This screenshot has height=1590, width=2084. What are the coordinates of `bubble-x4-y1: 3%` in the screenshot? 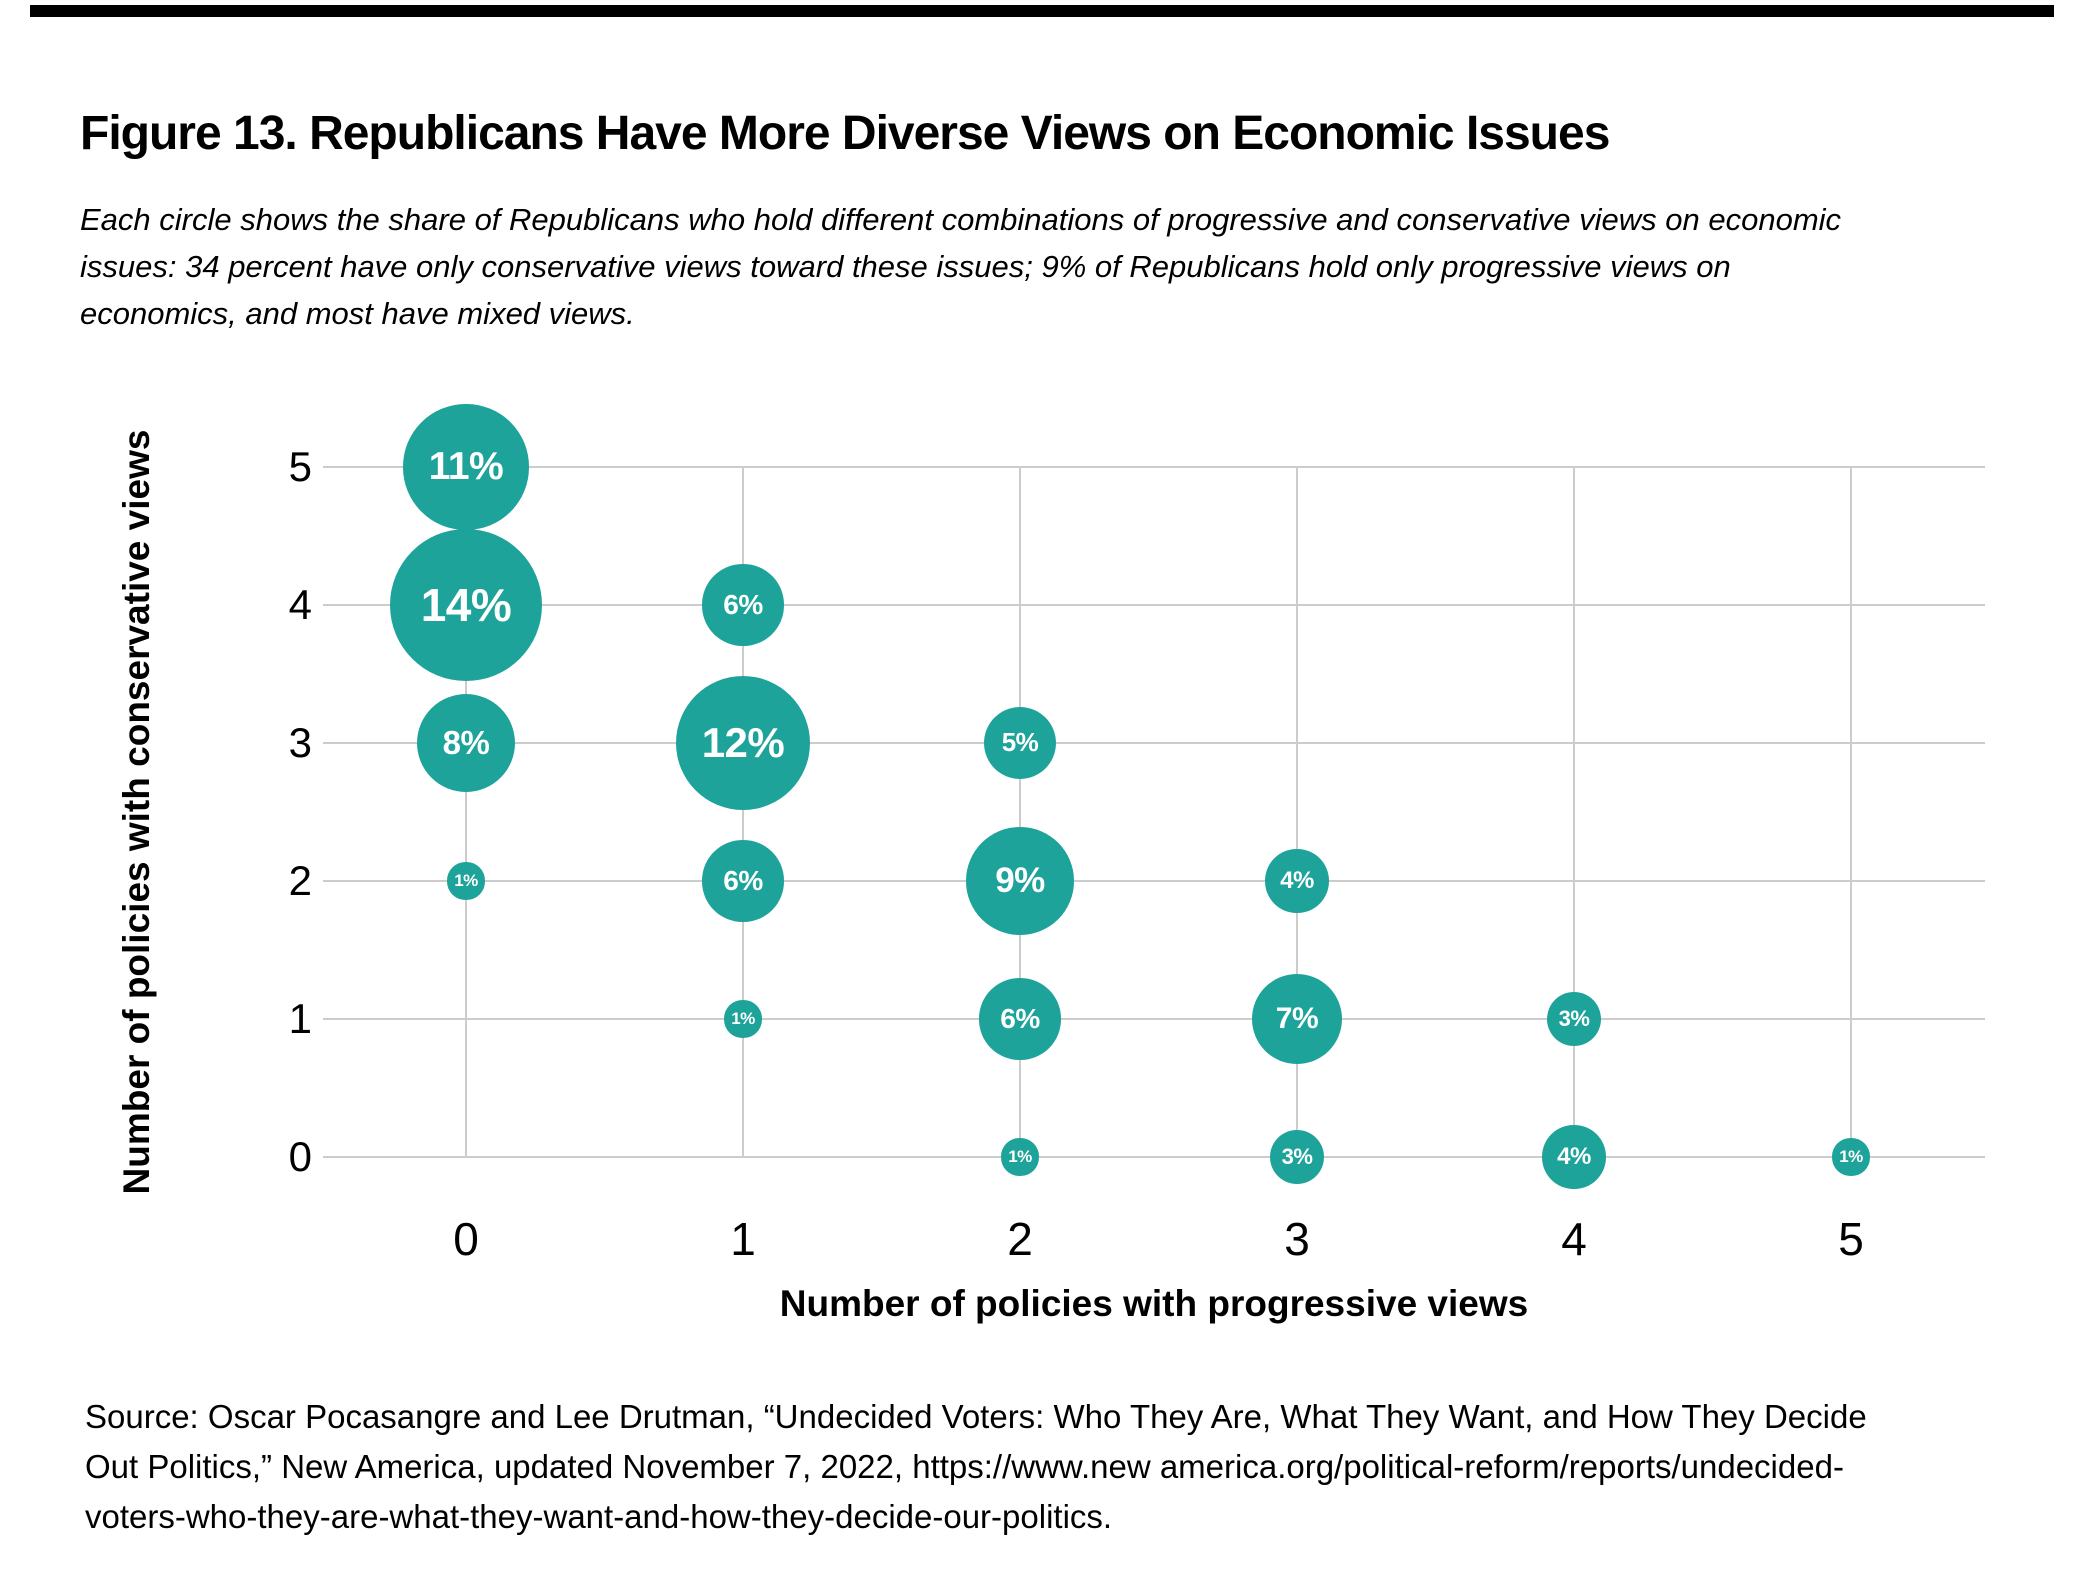 It's located at (1574, 1019).